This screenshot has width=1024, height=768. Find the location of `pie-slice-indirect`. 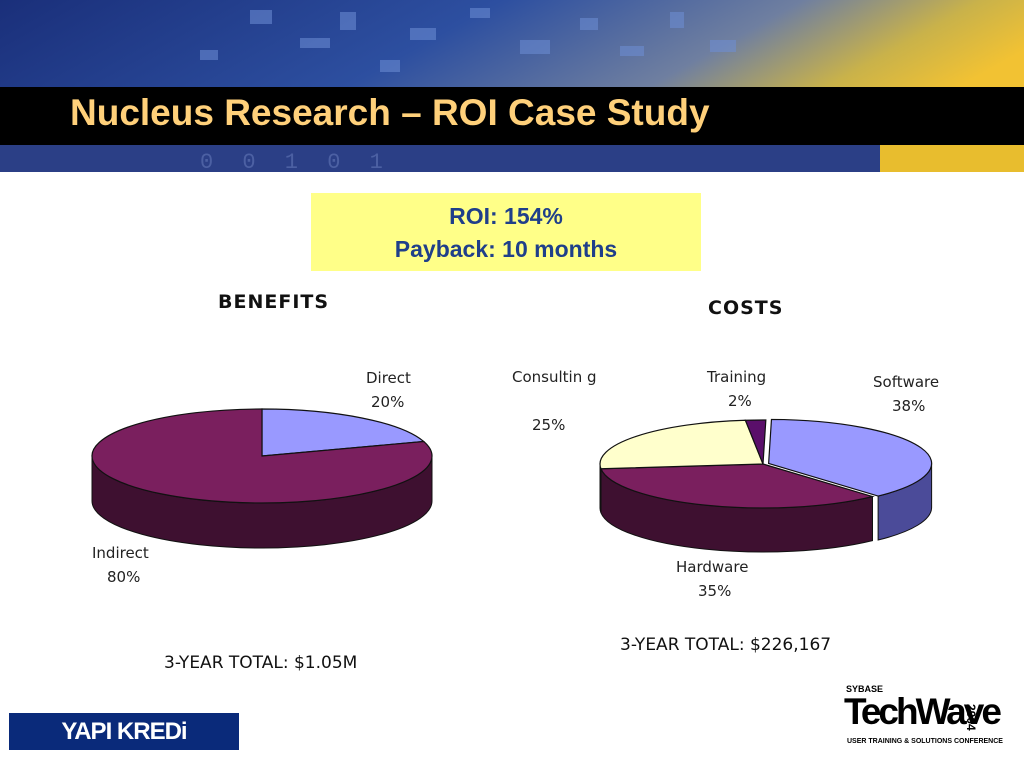

pie-slice-indirect is located at coordinates (262, 456).